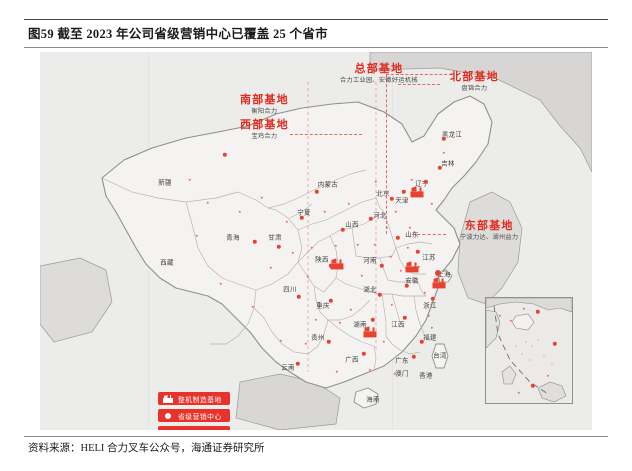 This screenshot has height=471, width=632. What do you see at coordinates (288, 367) in the screenshot?
I see `province-label: 云南` at bounding box center [288, 367].